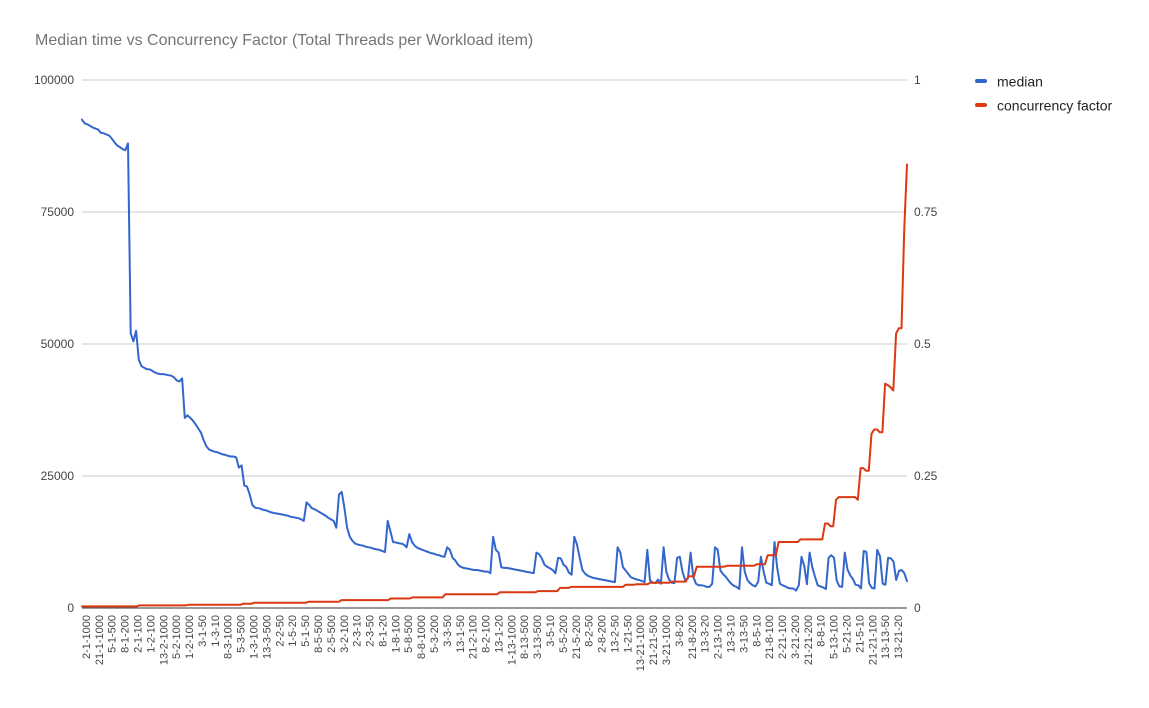  What do you see at coordinates (396, 634) in the screenshot?
I see `x-tick-label: 1-8-100` at bounding box center [396, 634].